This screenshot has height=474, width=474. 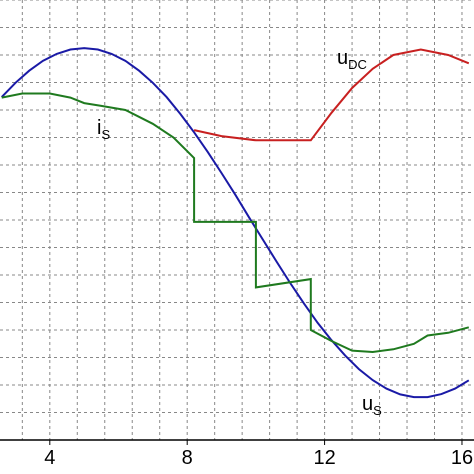 I want to click on x-tick-label: 8, so click(x=187, y=458).